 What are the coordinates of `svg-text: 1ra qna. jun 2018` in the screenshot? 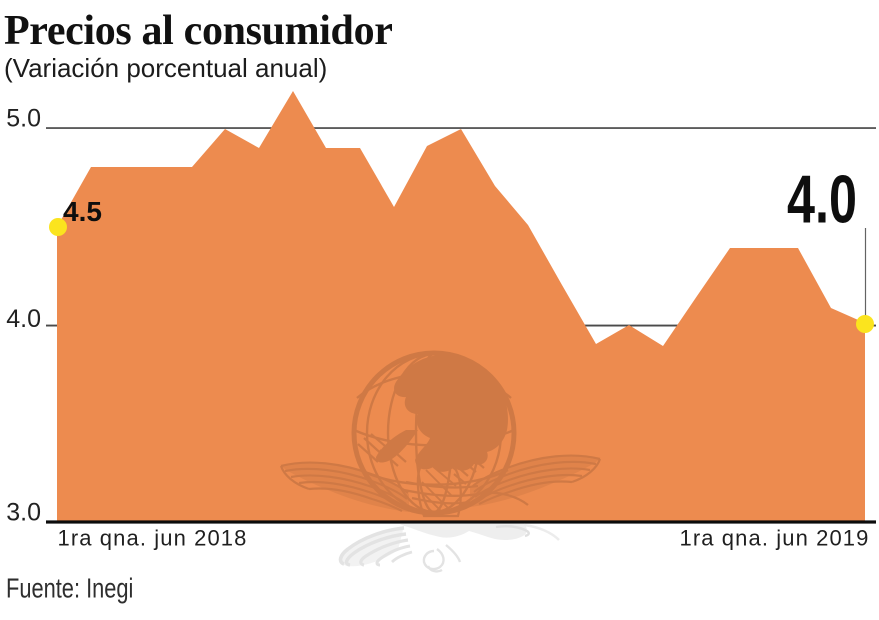 It's located at (153, 537).